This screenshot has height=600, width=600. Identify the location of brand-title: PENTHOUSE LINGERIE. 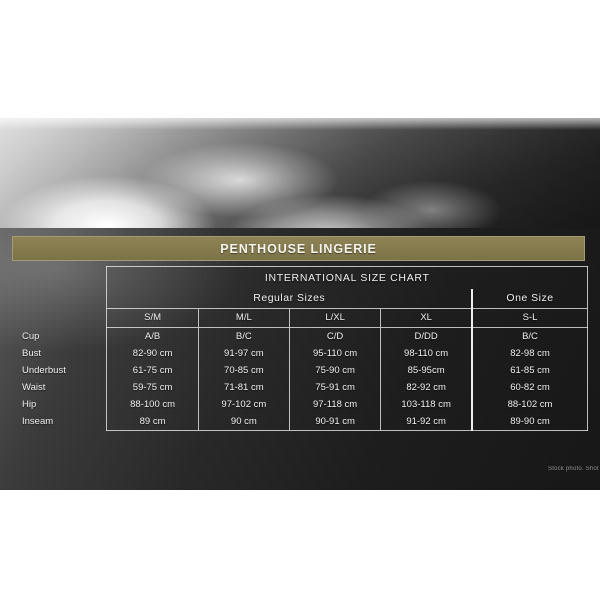
(298, 248).